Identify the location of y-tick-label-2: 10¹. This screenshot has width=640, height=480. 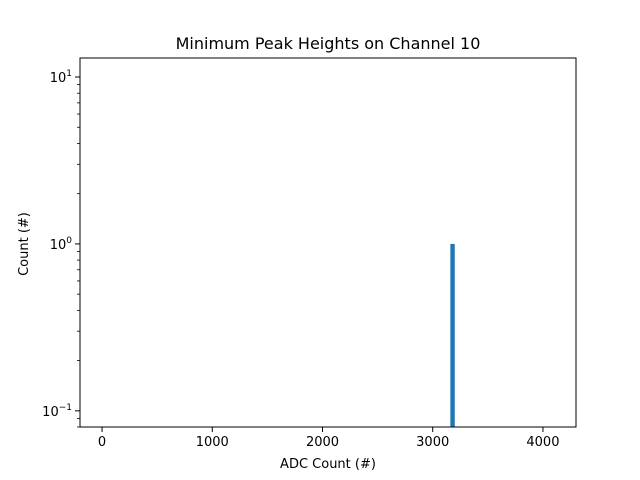
(61, 77).